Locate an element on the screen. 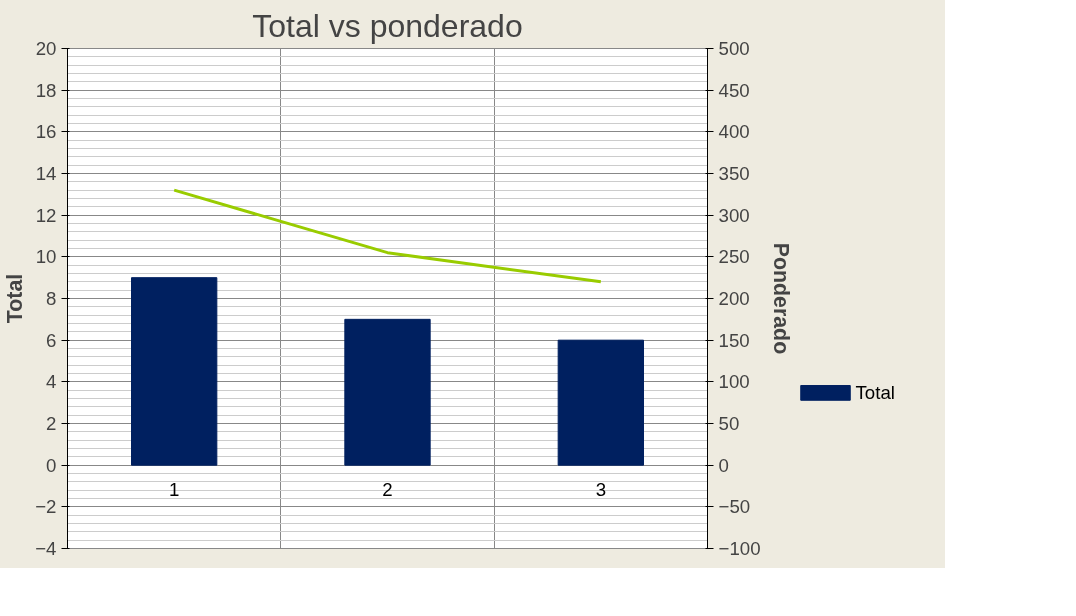 The width and height of the screenshot is (1076, 616). y2-tick-label: −50 is located at coordinates (734, 507).